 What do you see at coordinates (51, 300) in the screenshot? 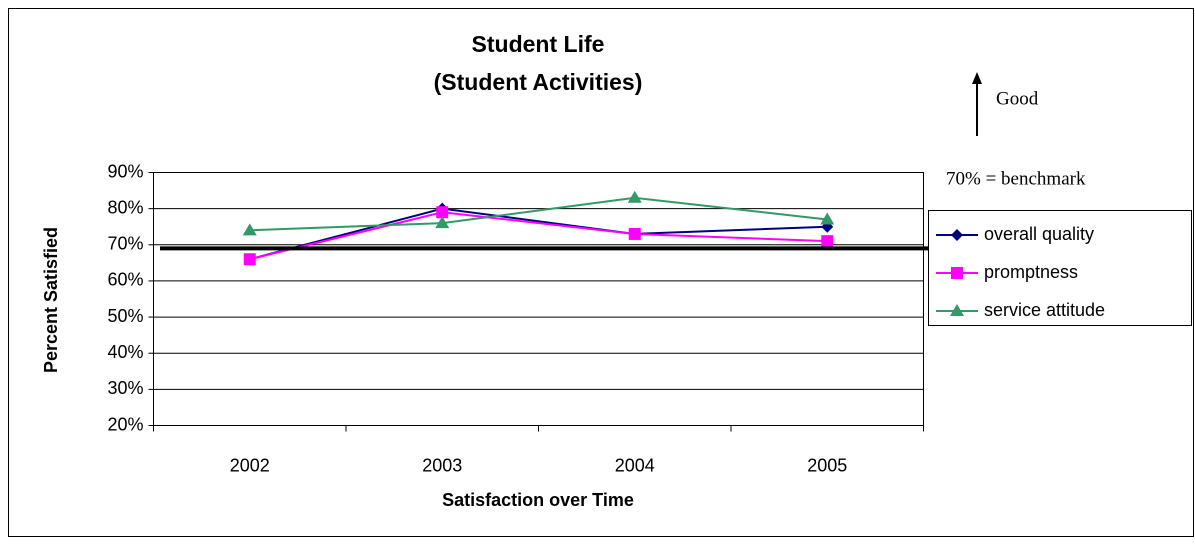
I see `y-axis-label: Percent Satisfied` at bounding box center [51, 300].